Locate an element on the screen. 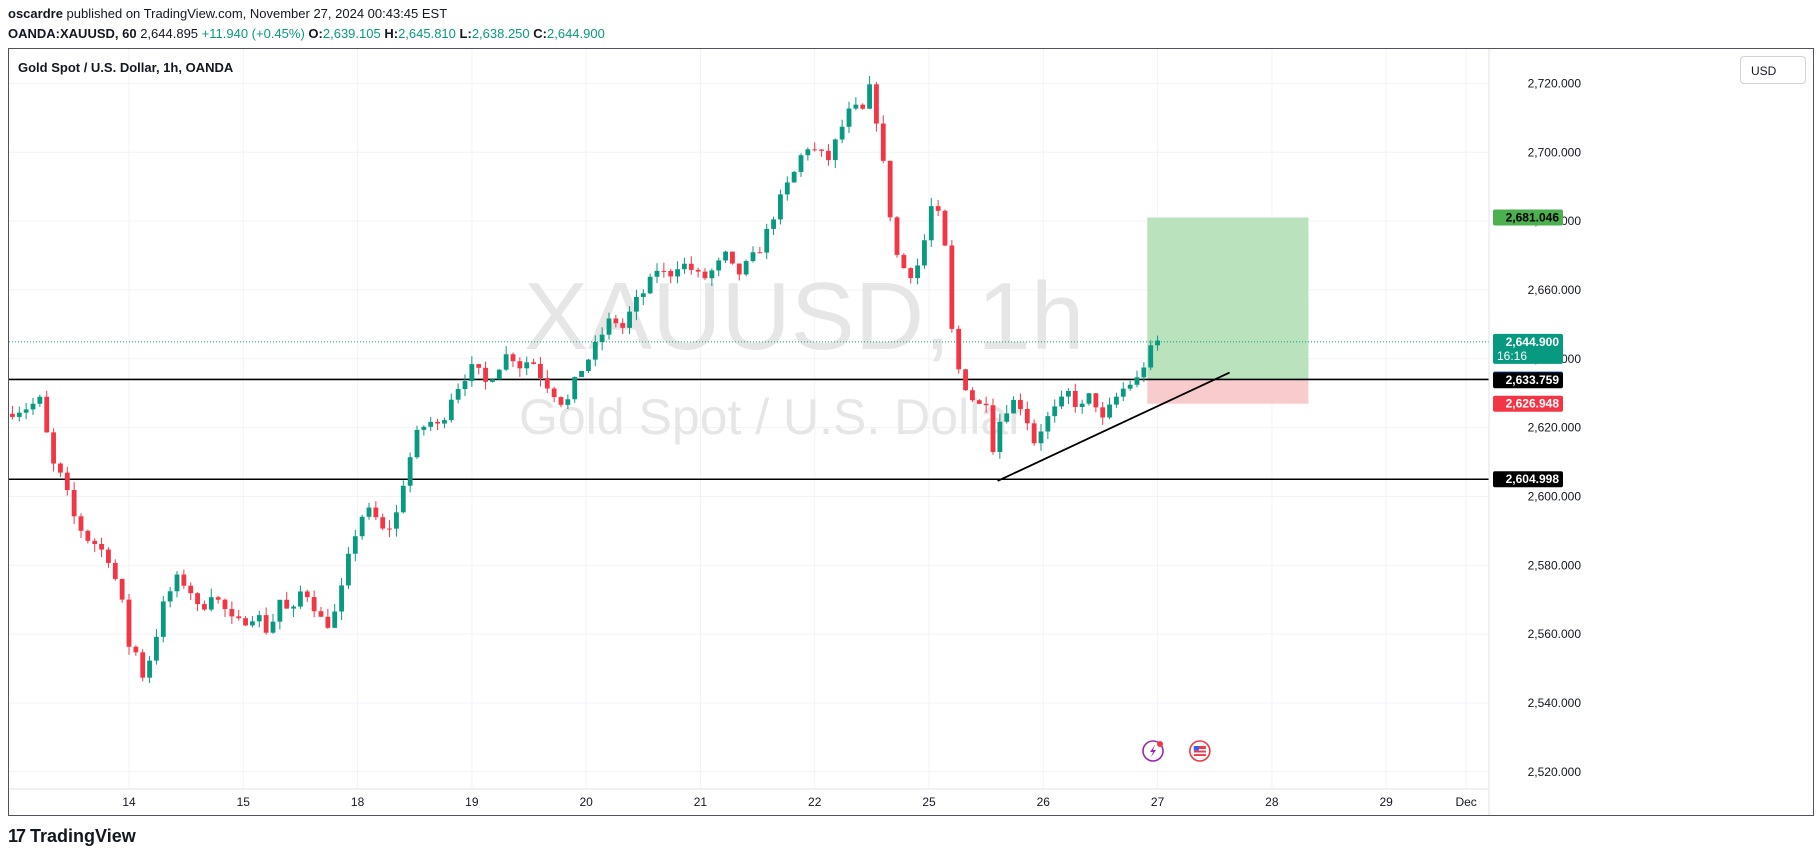 This screenshot has height=858, width=1820. last-price: 2,644.895 is located at coordinates (169, 33).